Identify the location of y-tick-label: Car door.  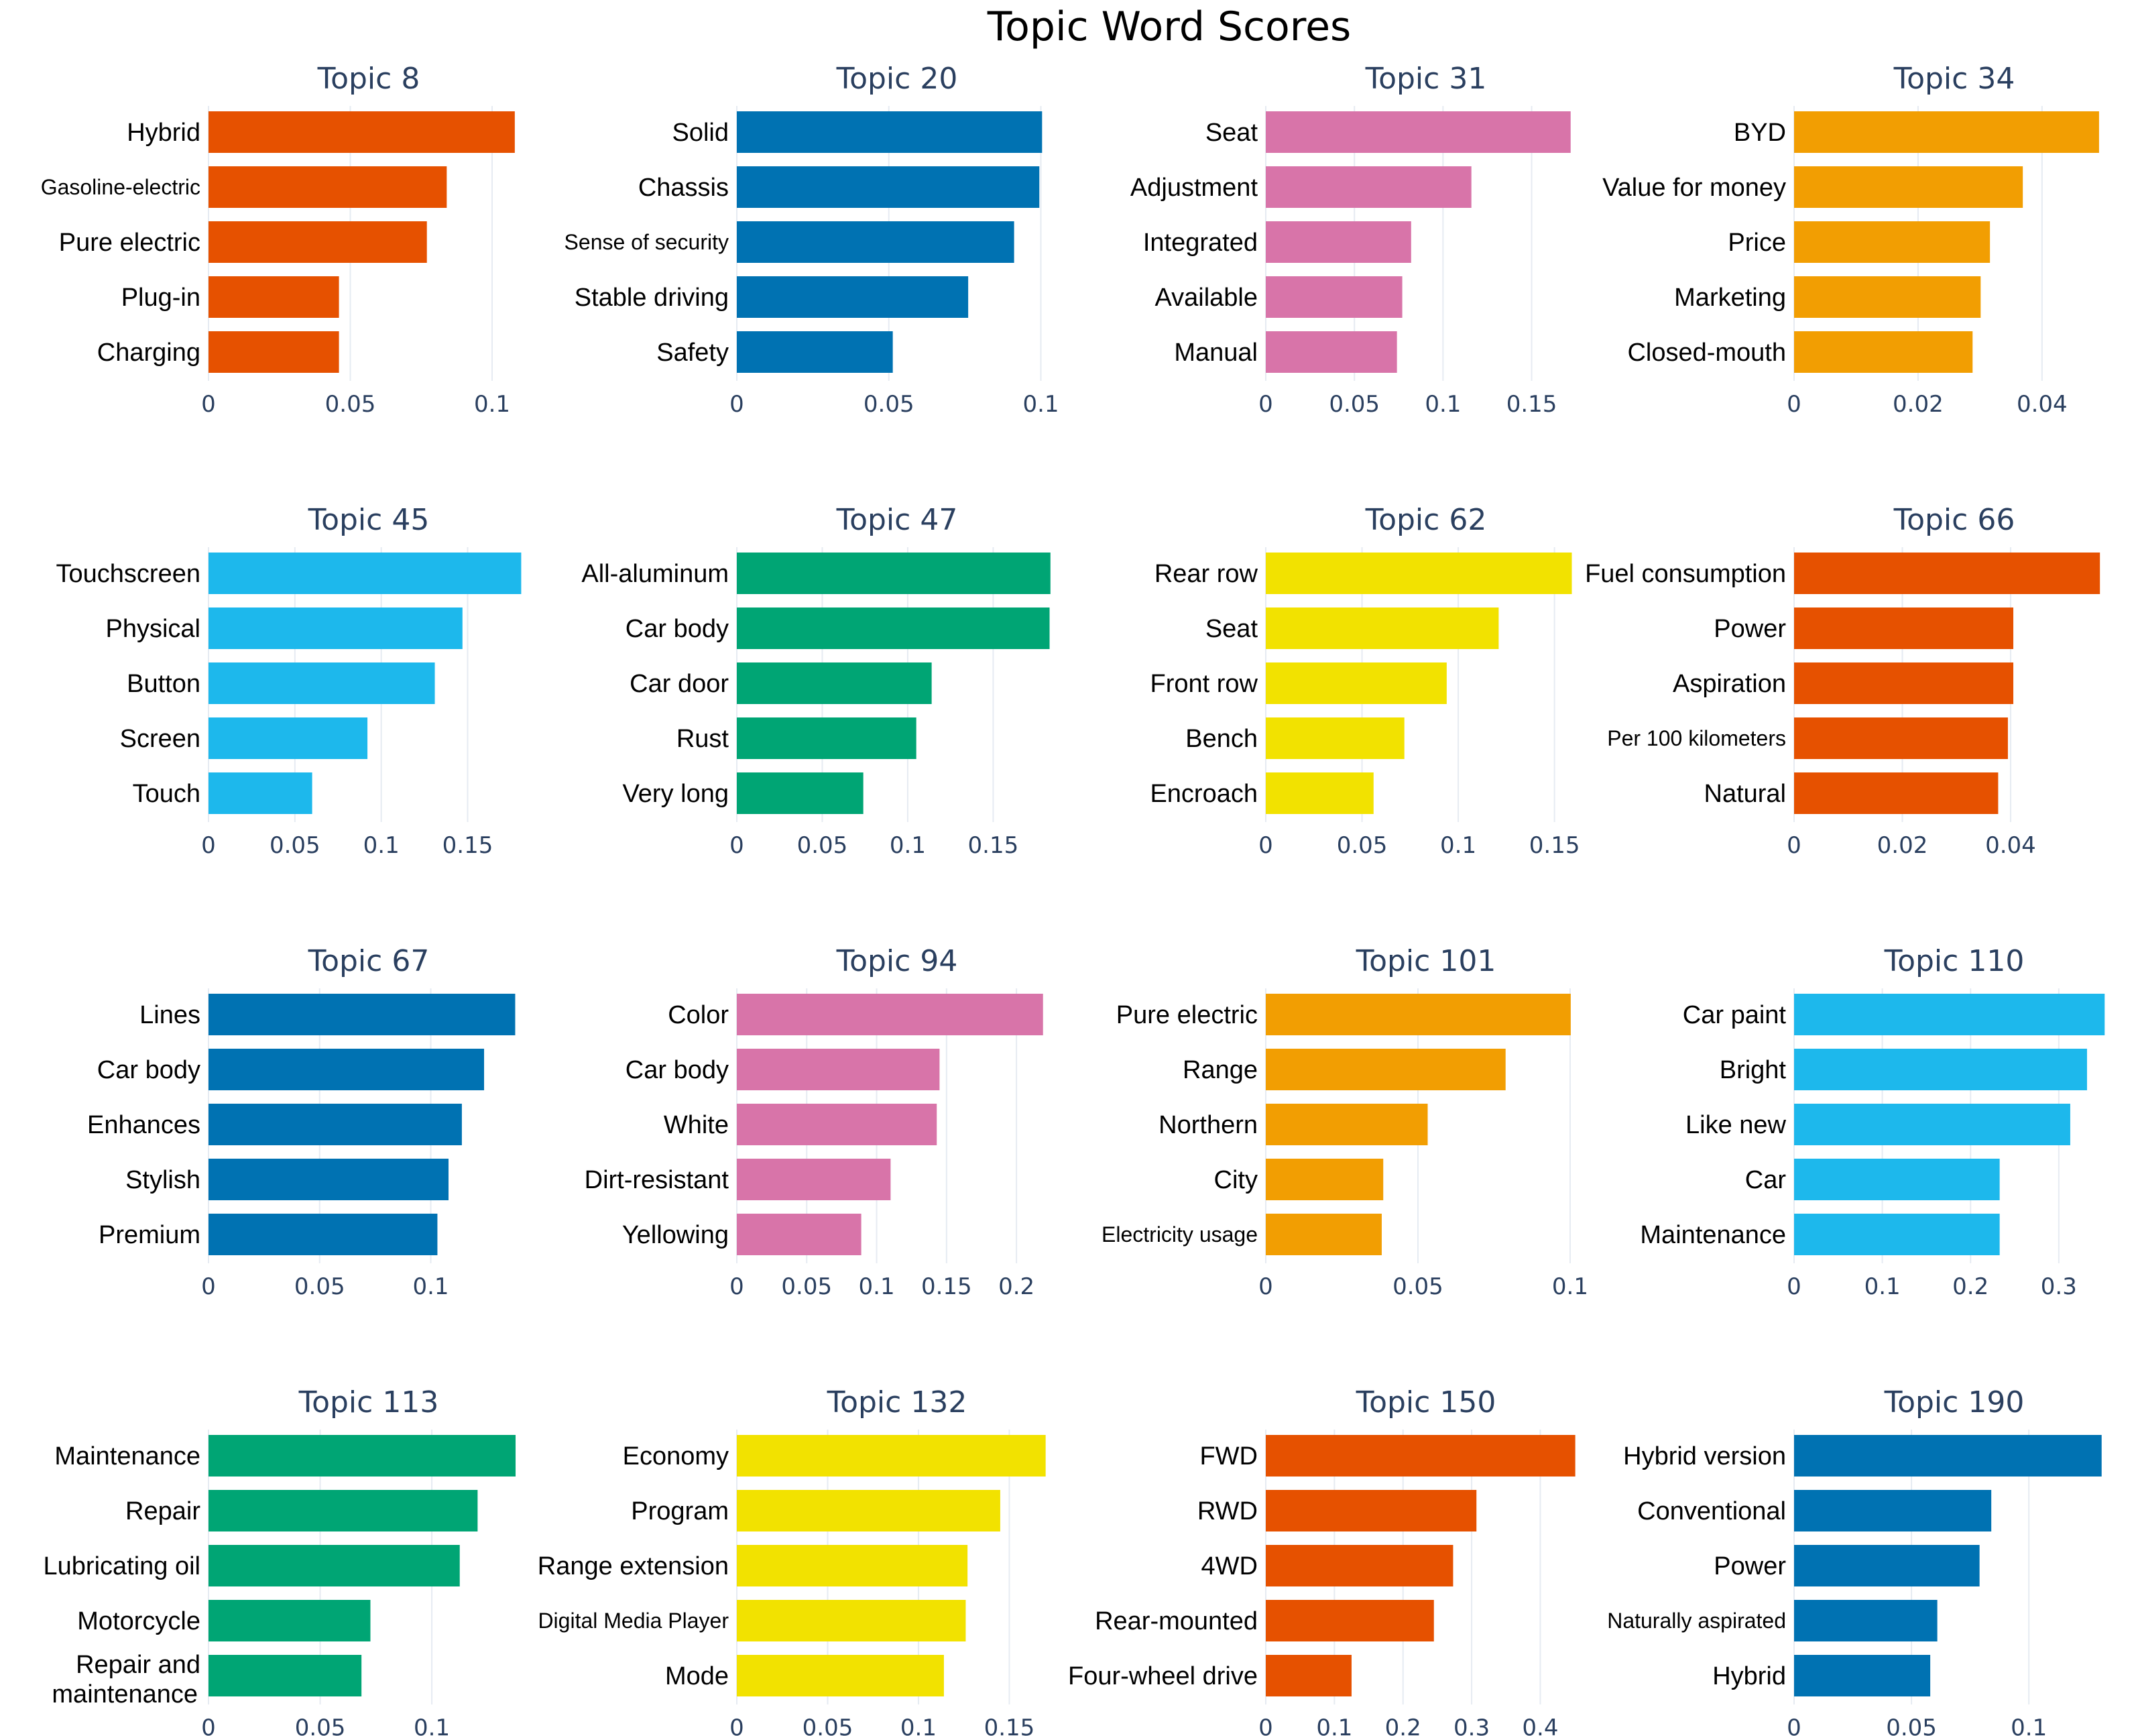
(679, 684).